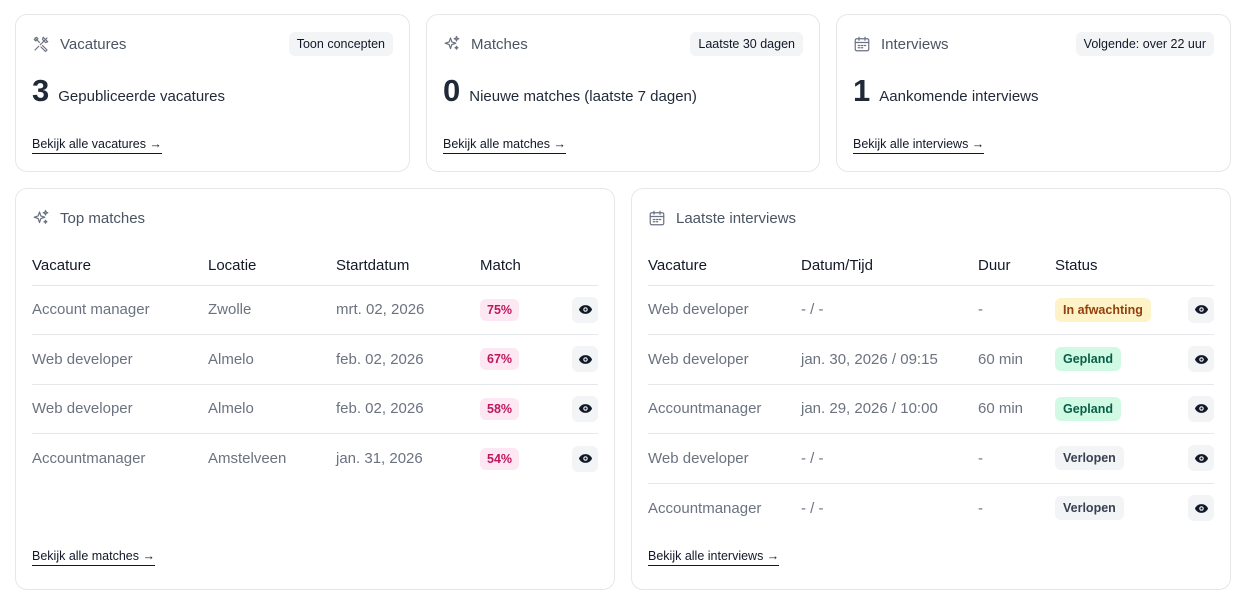 The height and width of the screenshot is (604, 1249). Describe the element at coordinates (379, 458) in the screenshot. I see `startdatum-cell: jan. 31, 2026` at that location.